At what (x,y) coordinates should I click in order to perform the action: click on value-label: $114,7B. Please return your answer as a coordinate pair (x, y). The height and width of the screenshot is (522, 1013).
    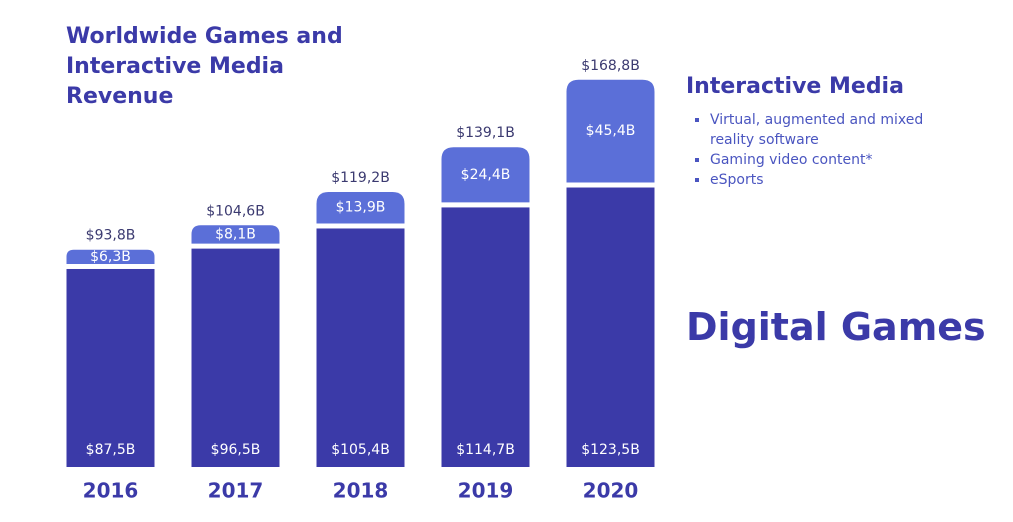
    Looking at the image, I should click on (485, 450).